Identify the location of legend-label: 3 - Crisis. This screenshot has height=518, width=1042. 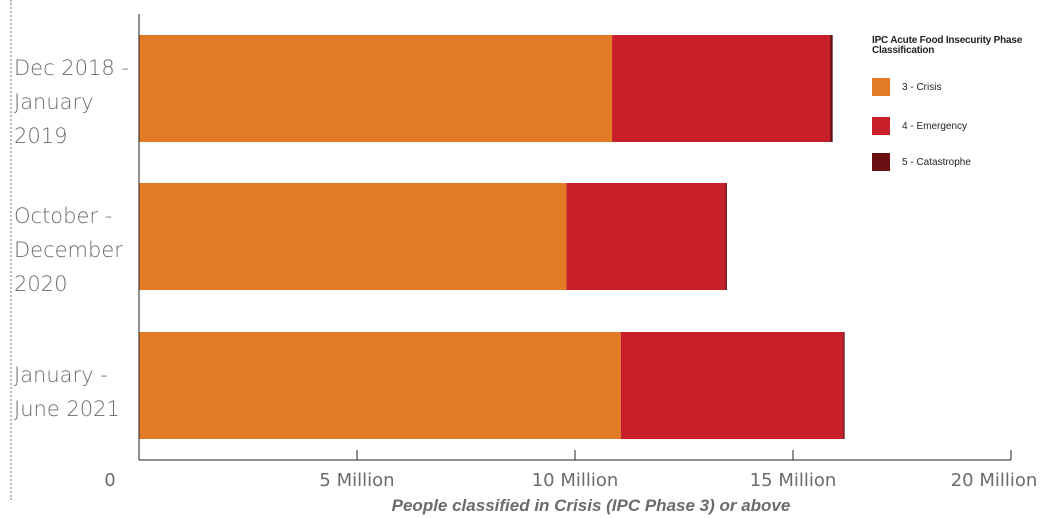
(922, 87).